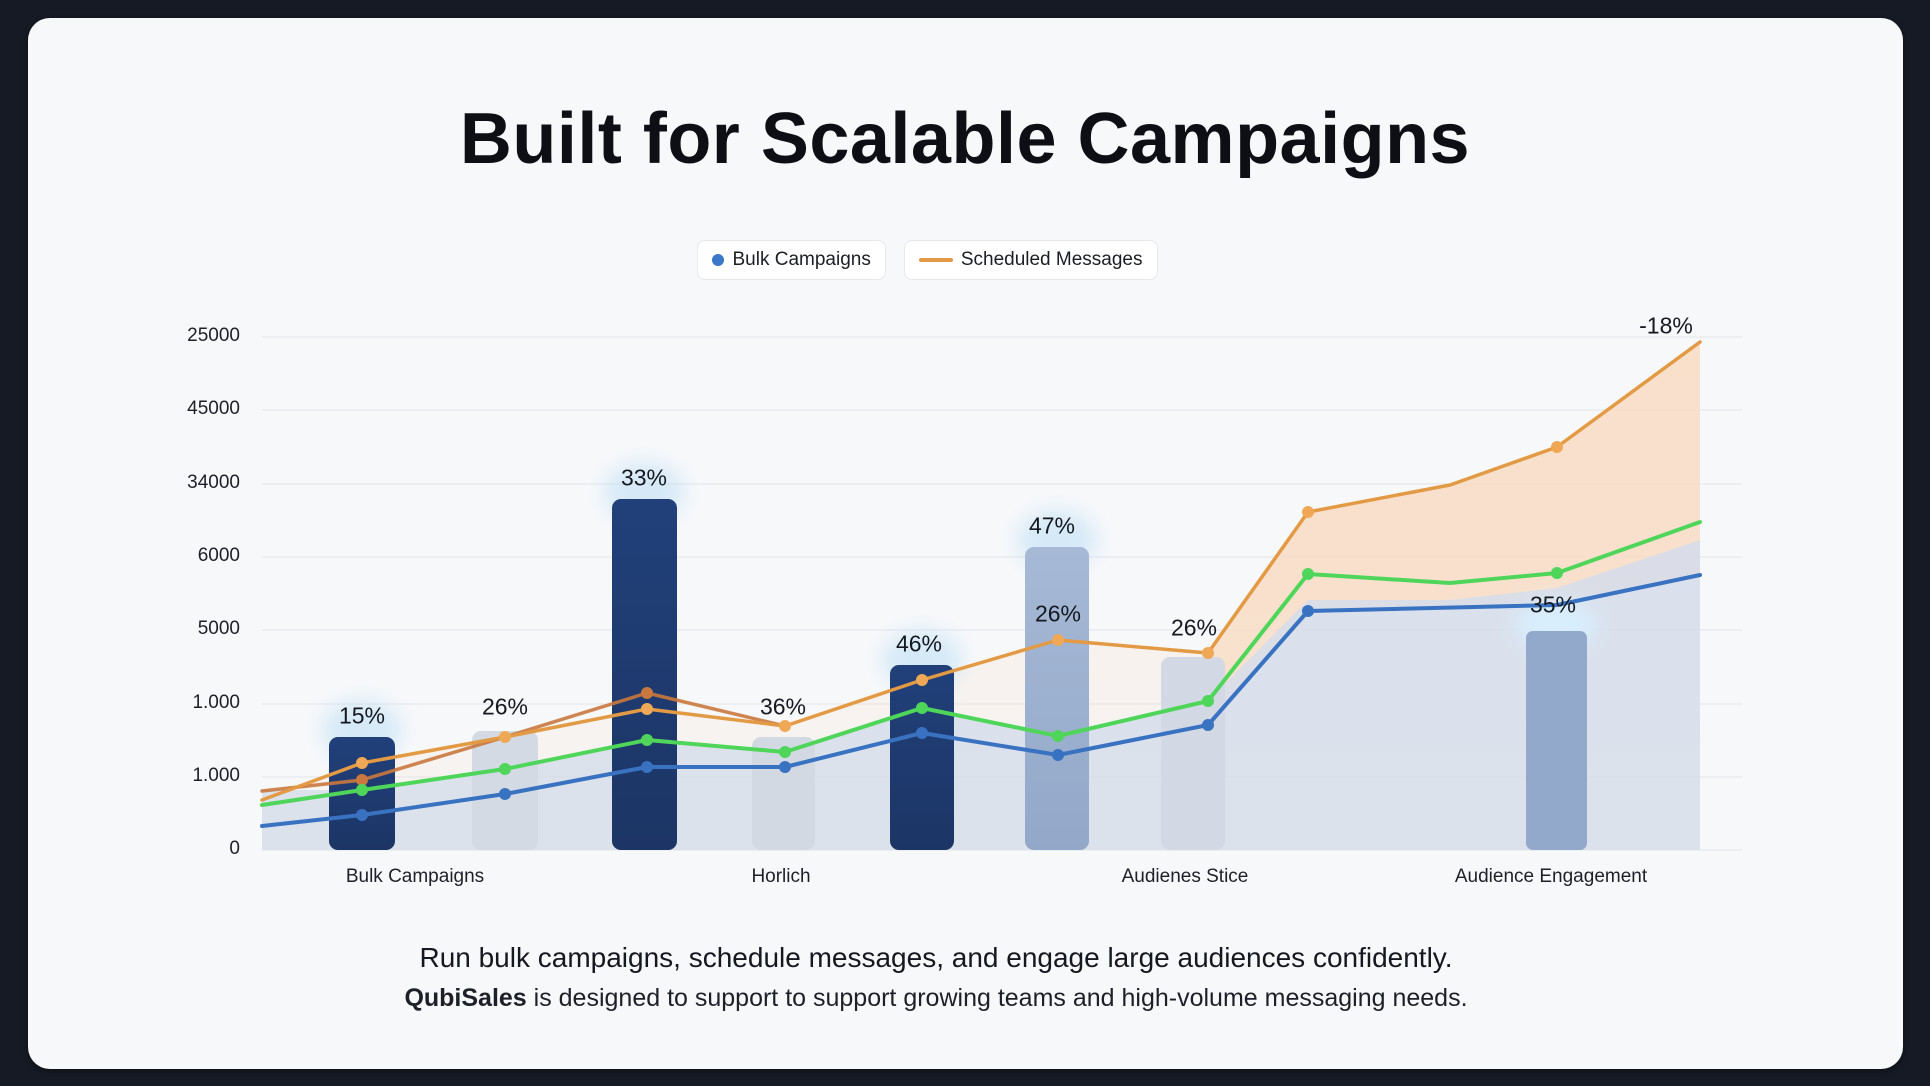 Image resolution: width=1930 pixels, height=1086 pixels. What do you see at coordinates (801, 259) in the screenshot?
I see `legend-label: Bulk Campaigns` at bounding box center [801, 259].